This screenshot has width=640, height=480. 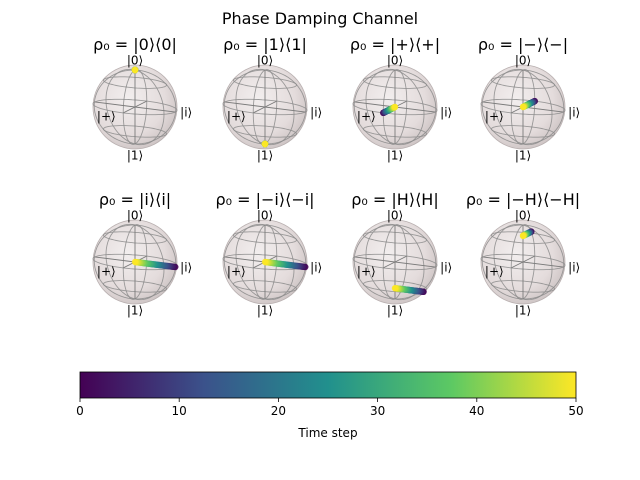 I want to click on colorbar-tick-label: 30, so click(x=377, y=411).